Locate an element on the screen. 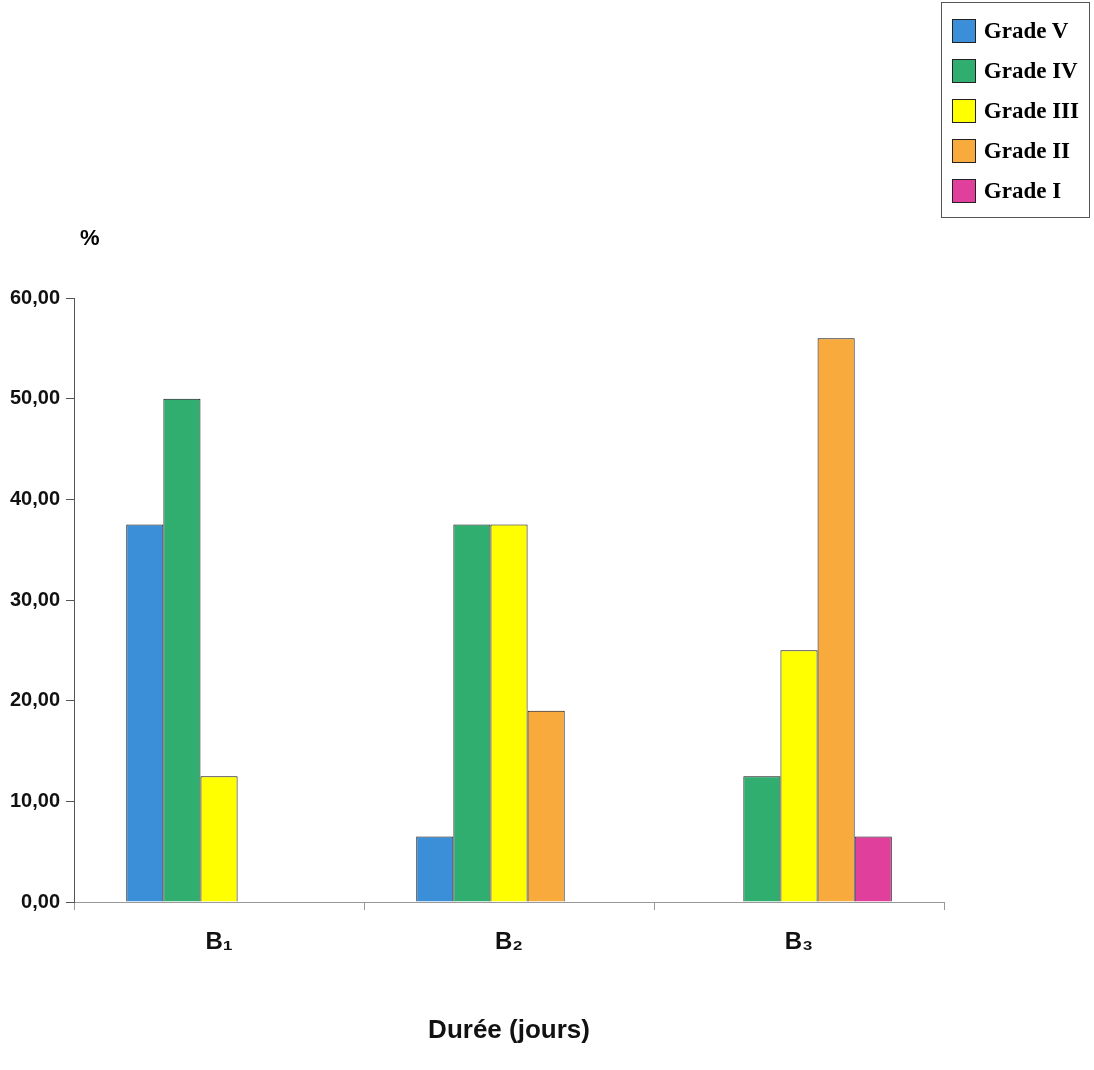 The width and height of the screenshot is (1094, 1070). x-axis-title: Durée (jours) is located at coordinates (509, 1028).